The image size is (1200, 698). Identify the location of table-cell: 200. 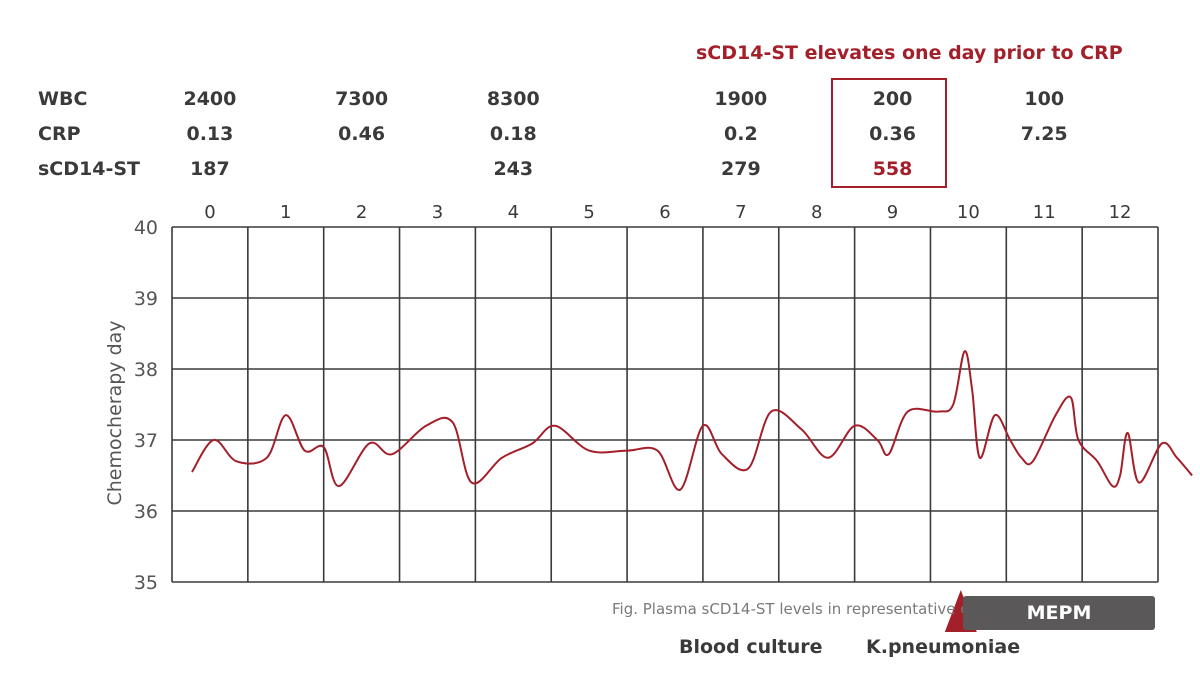
(892, 99).